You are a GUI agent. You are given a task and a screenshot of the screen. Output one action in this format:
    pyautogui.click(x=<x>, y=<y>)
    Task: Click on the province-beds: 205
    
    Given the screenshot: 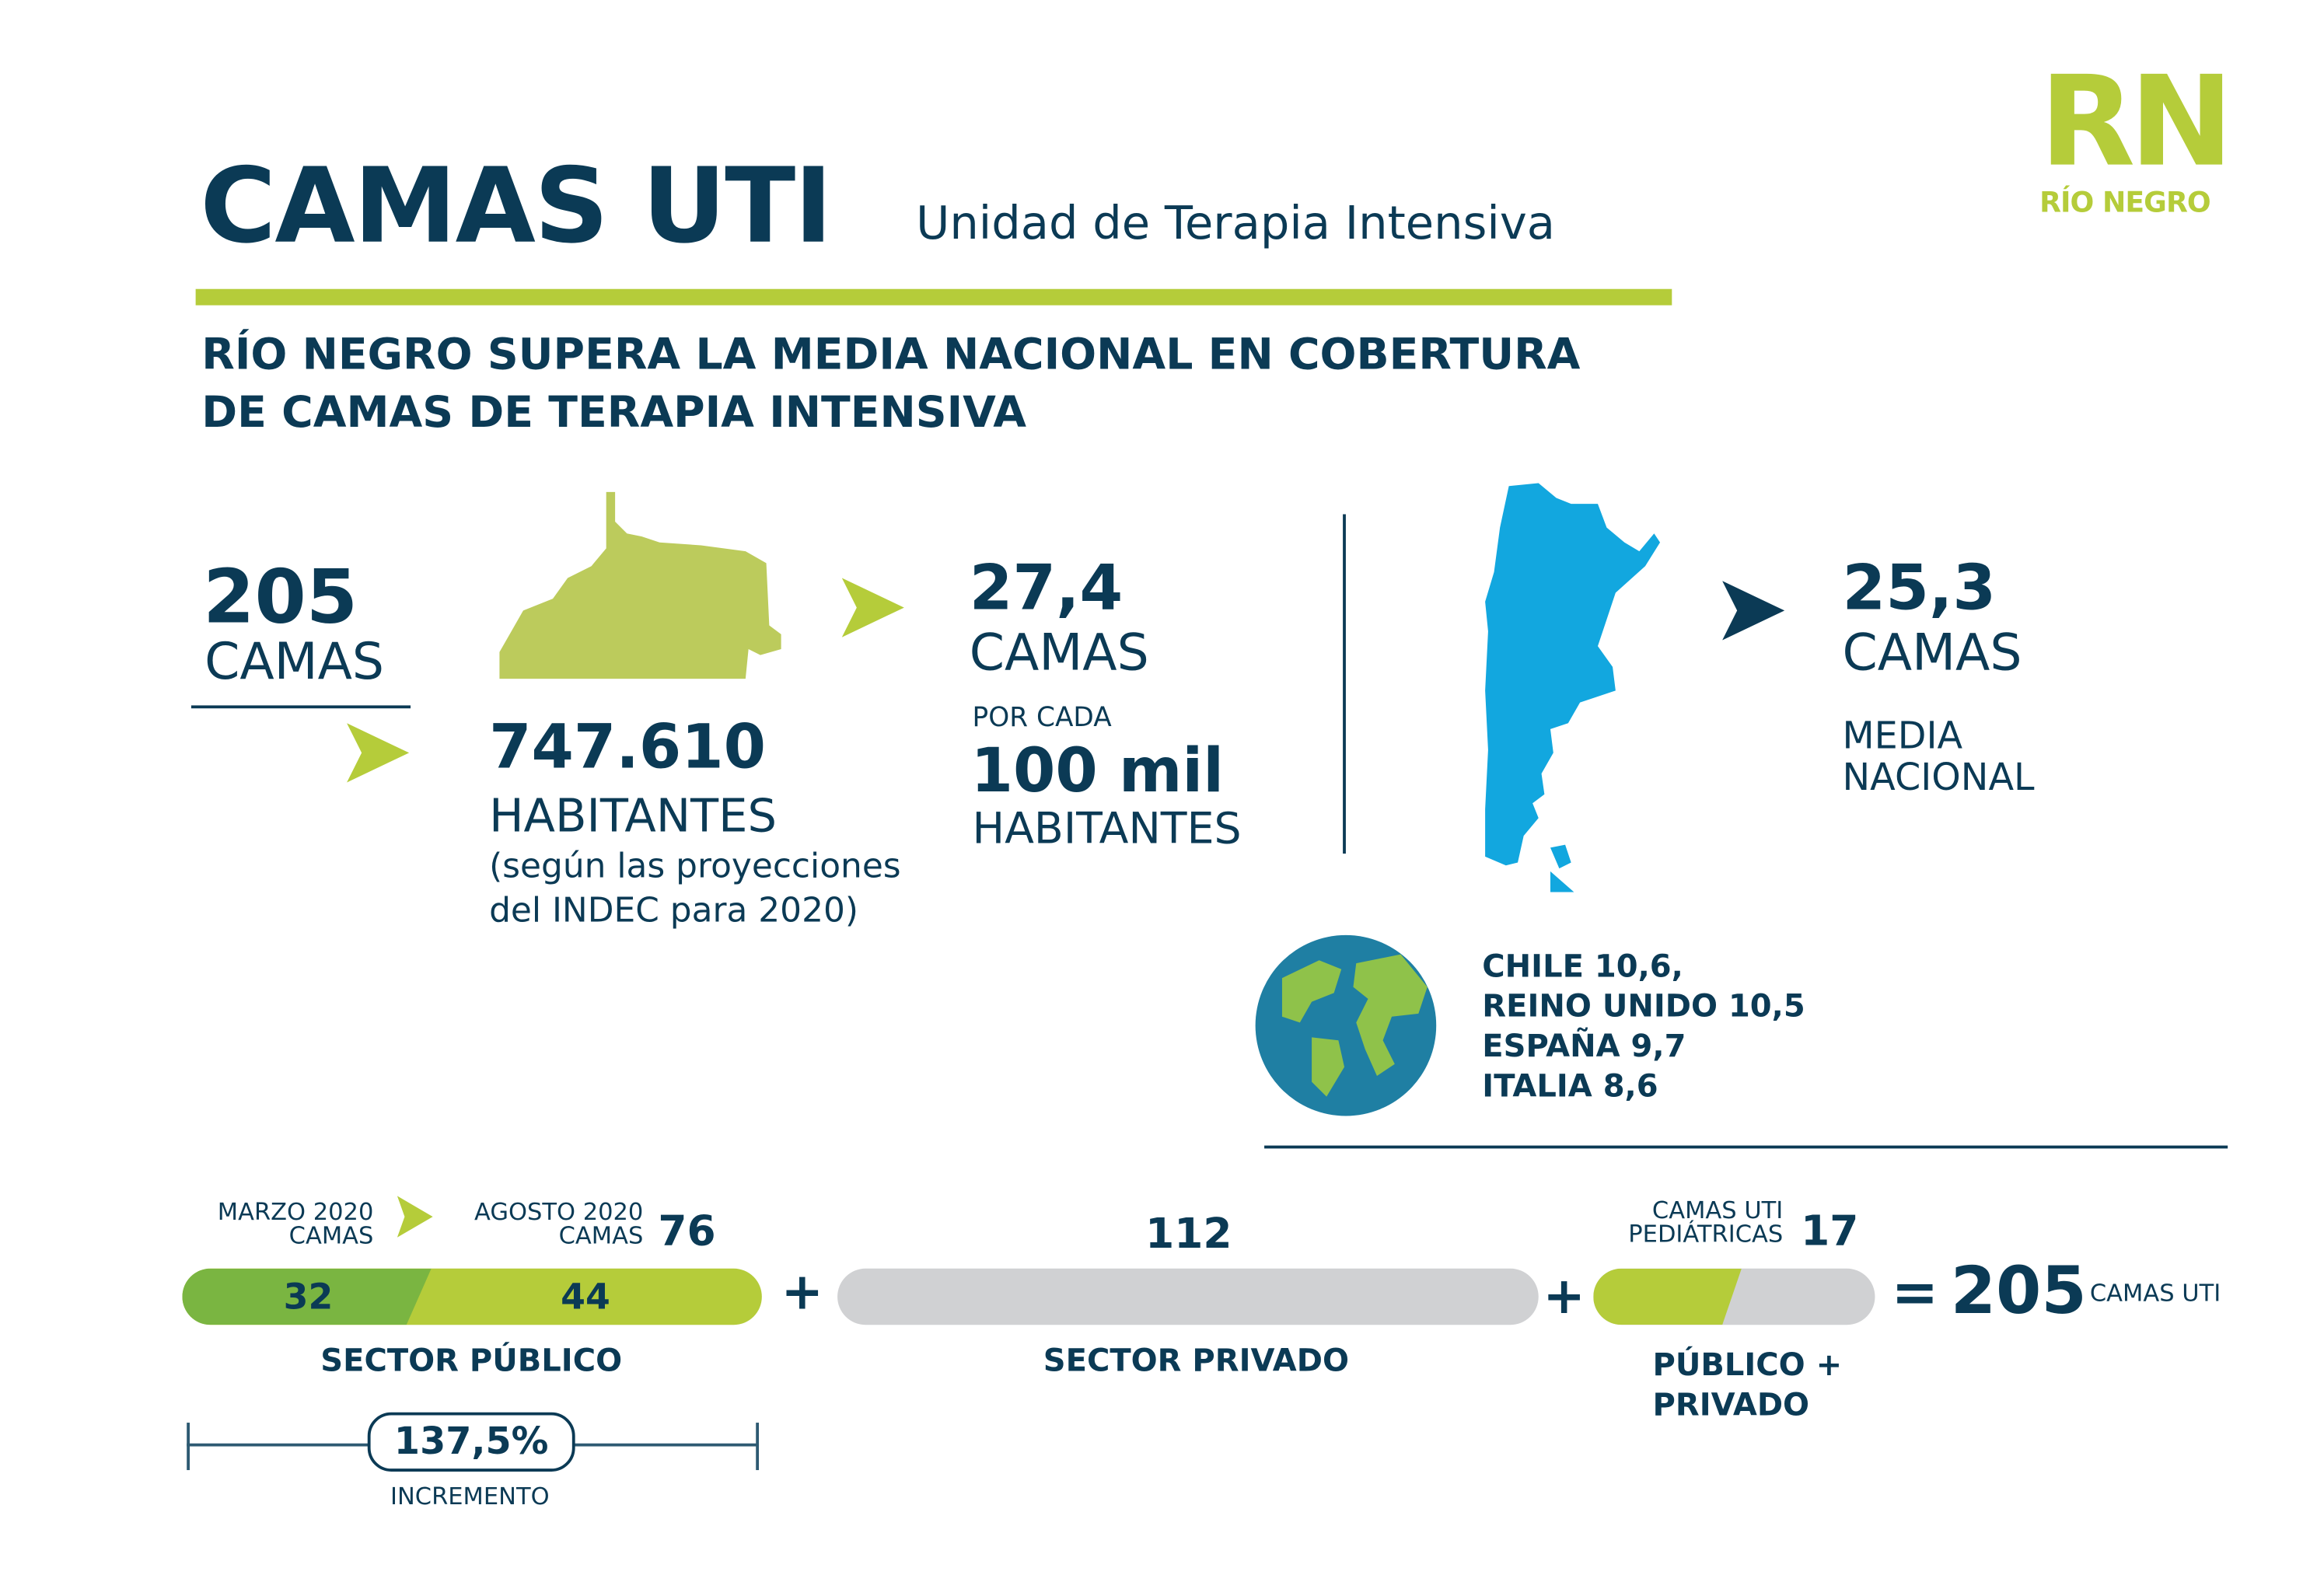 What is the action you would take?
    pyautogui.click(x=280, y=597)
    